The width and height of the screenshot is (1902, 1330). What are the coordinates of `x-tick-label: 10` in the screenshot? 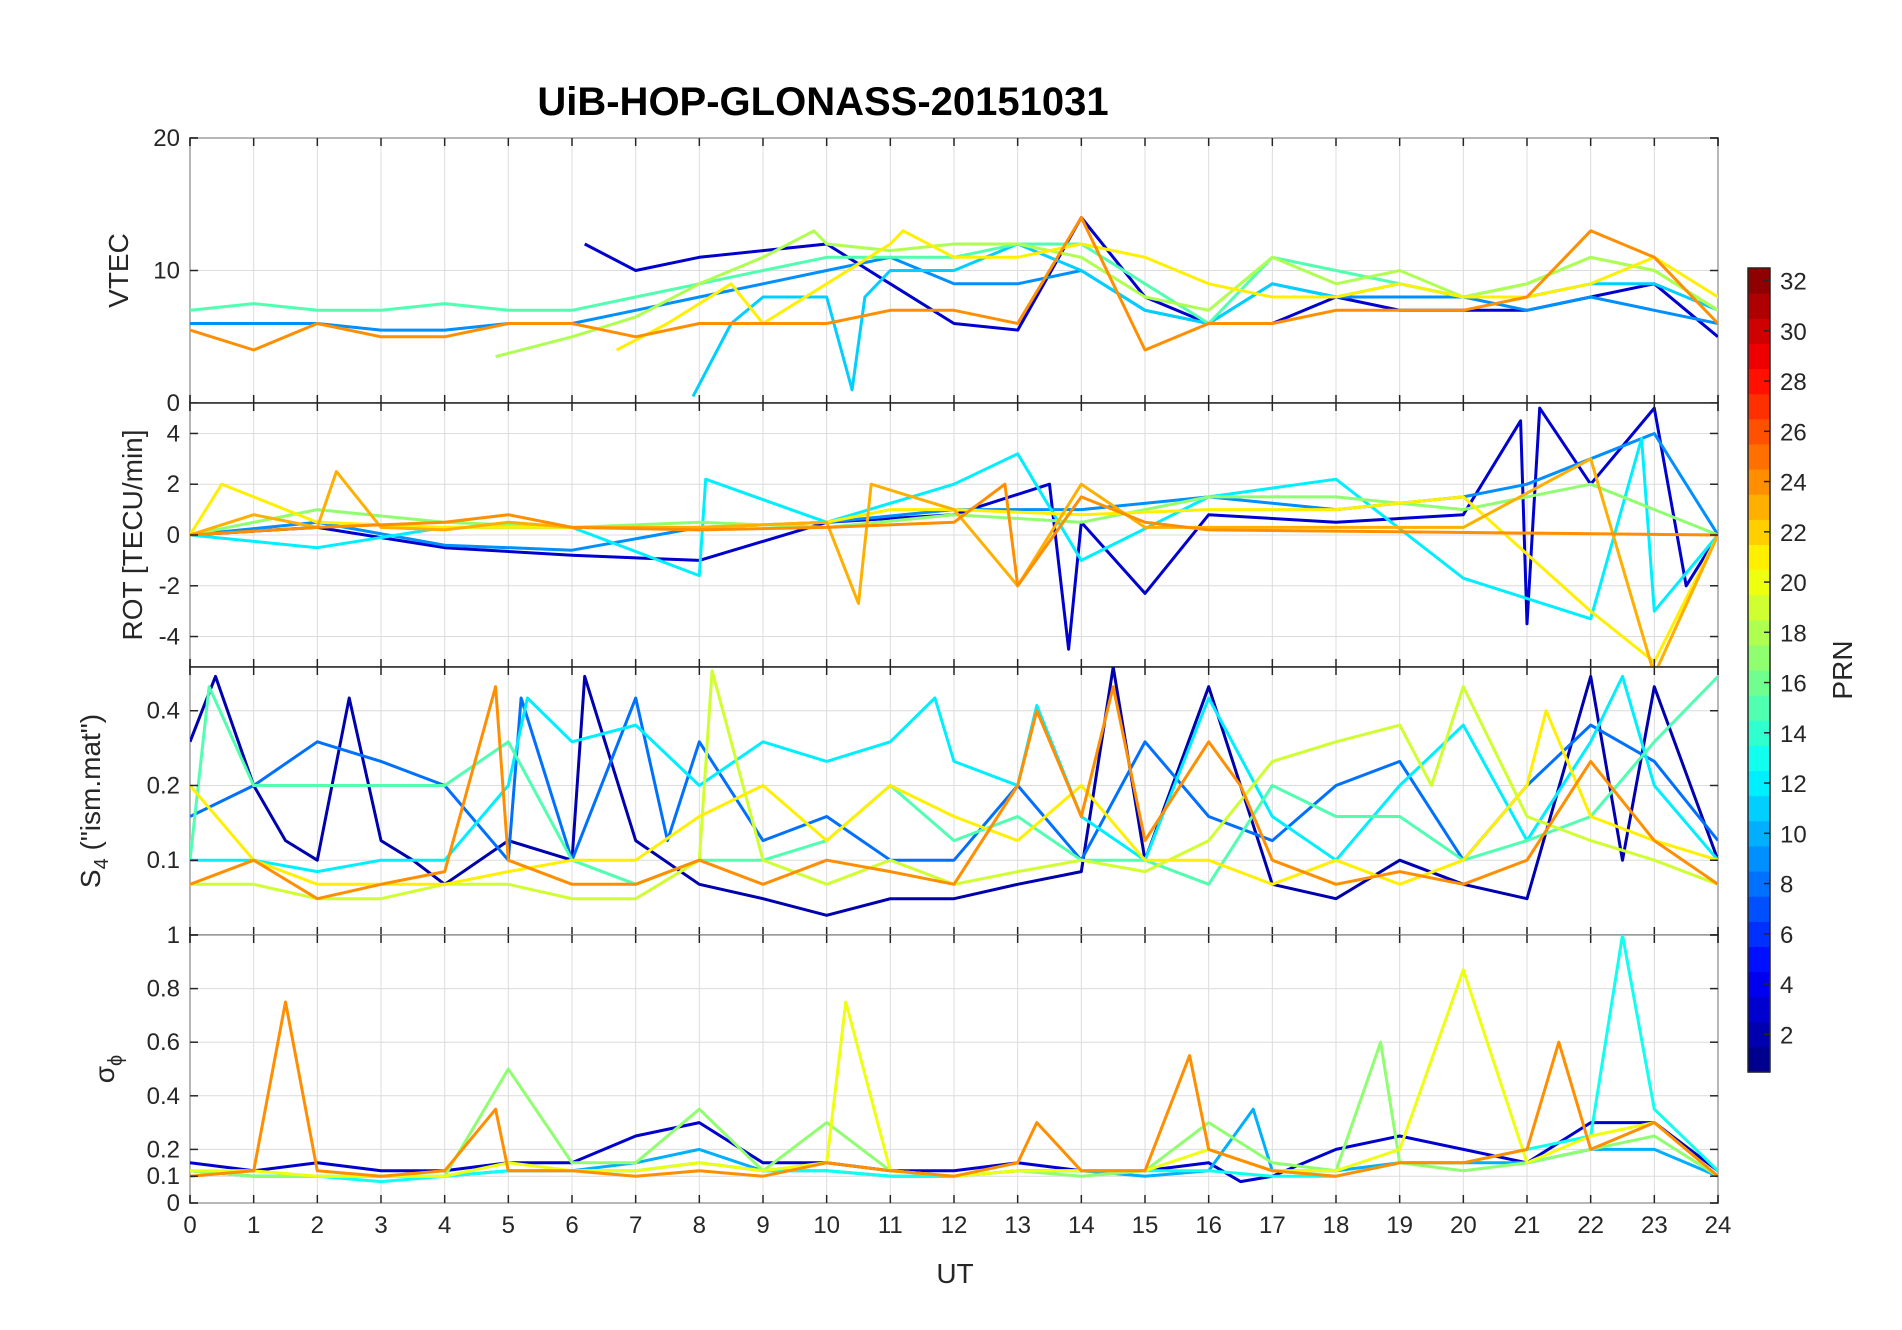 It's located at (826, 1225).